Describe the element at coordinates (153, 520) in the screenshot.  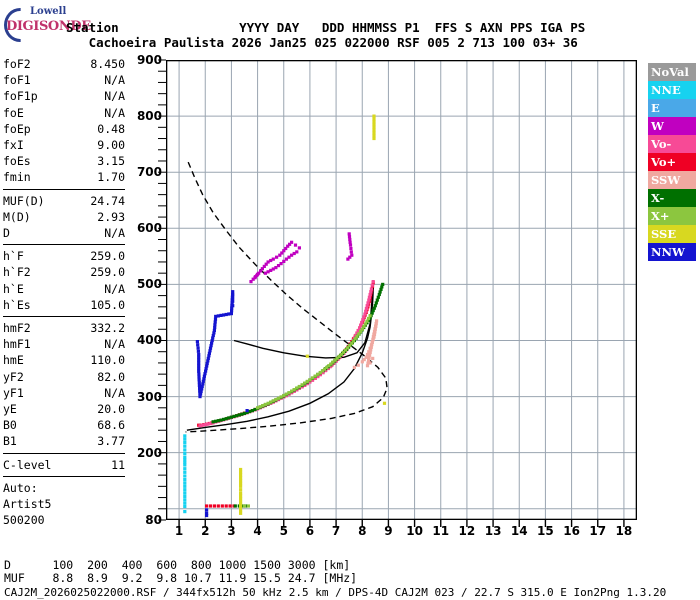
I see `y-tick-80: 80` at that location.